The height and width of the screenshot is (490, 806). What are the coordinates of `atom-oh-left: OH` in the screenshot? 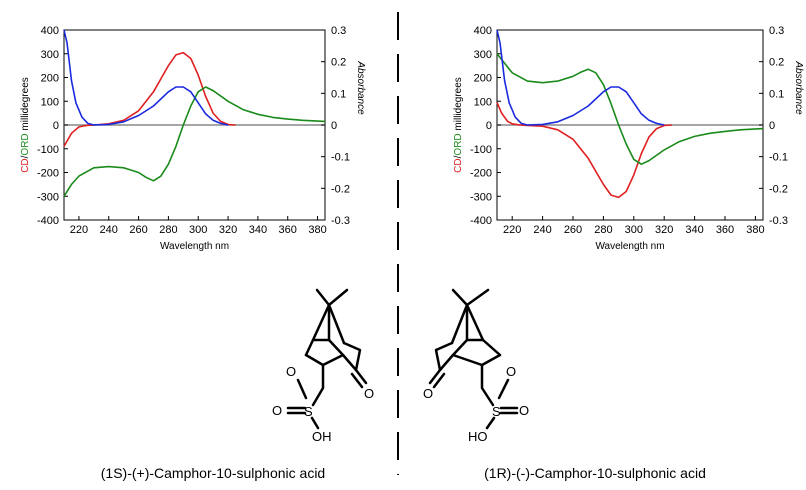 It's located at (322, 436).